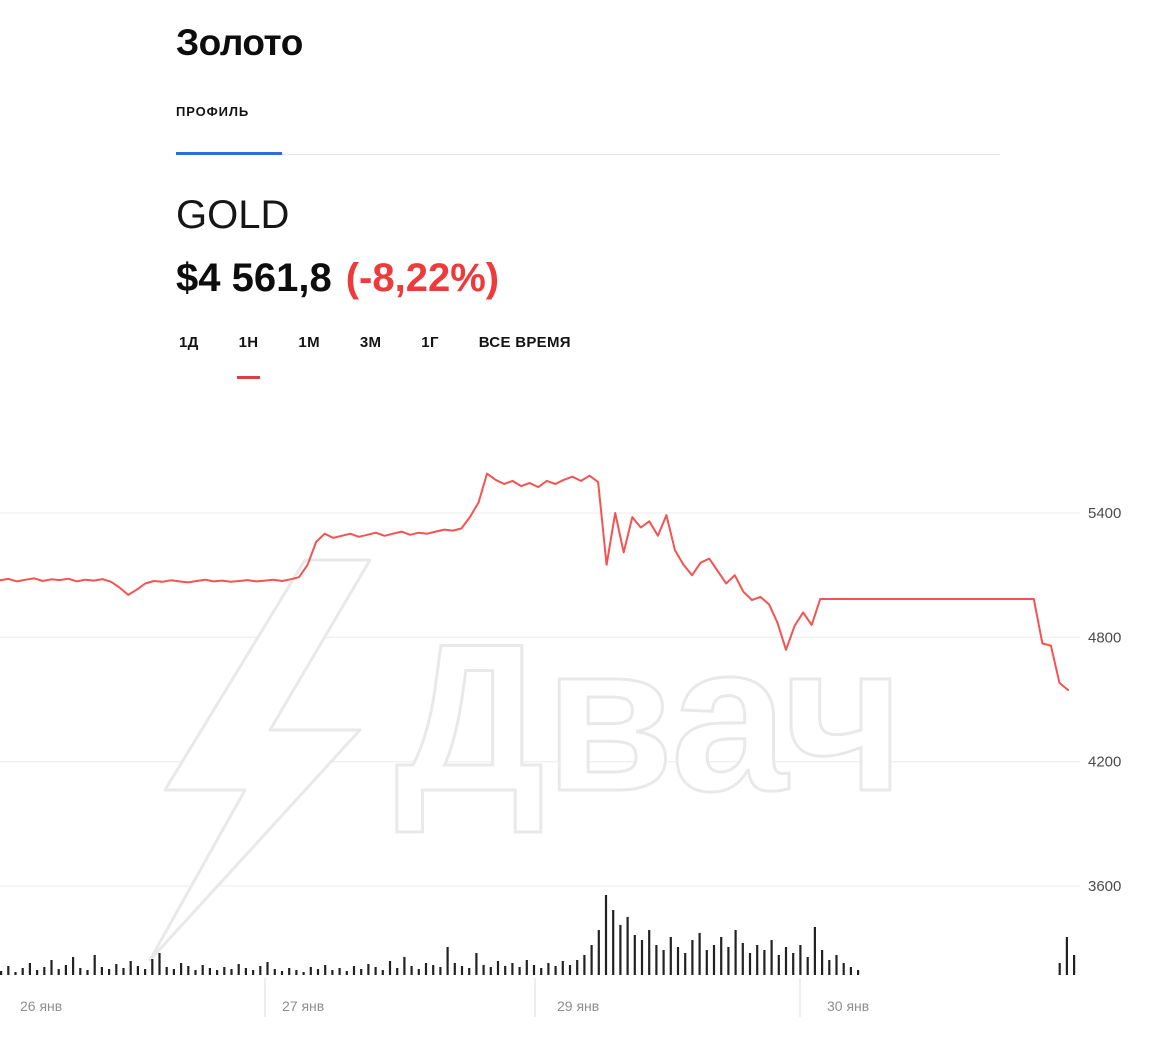 The height and width of the screenshot is (1043, 1158). Describe the element at coordinates (370, 342) in the screenshot. I see `period-tab-3m: 3М` at that location.